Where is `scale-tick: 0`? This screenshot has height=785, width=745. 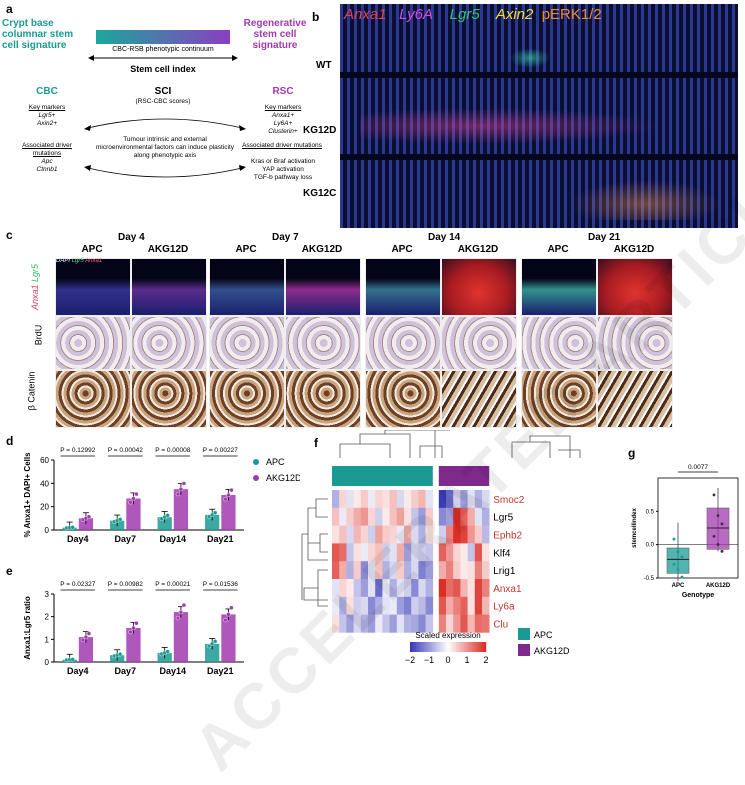
scale-tick: 0 is located at coordinates (447, 660).